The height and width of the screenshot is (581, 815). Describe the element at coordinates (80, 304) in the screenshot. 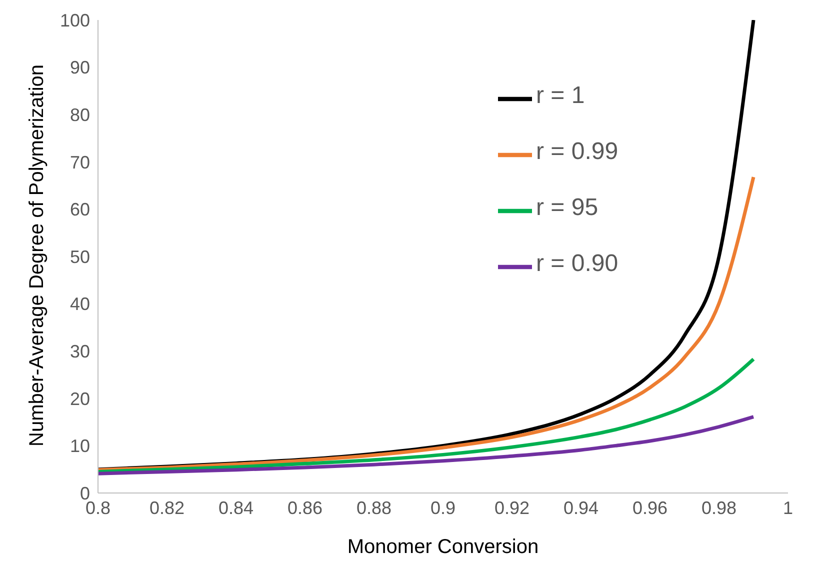

I see `y-tick-label: 40` at that location.